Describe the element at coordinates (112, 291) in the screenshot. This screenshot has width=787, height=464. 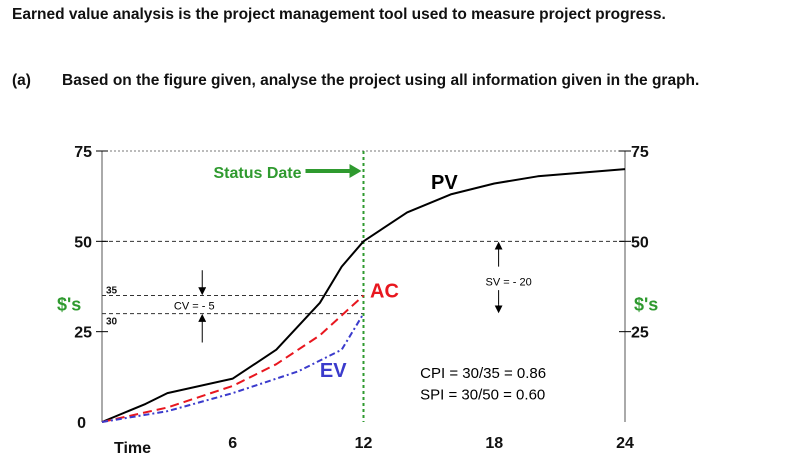
I see `reference-label-35: 35` at that location.